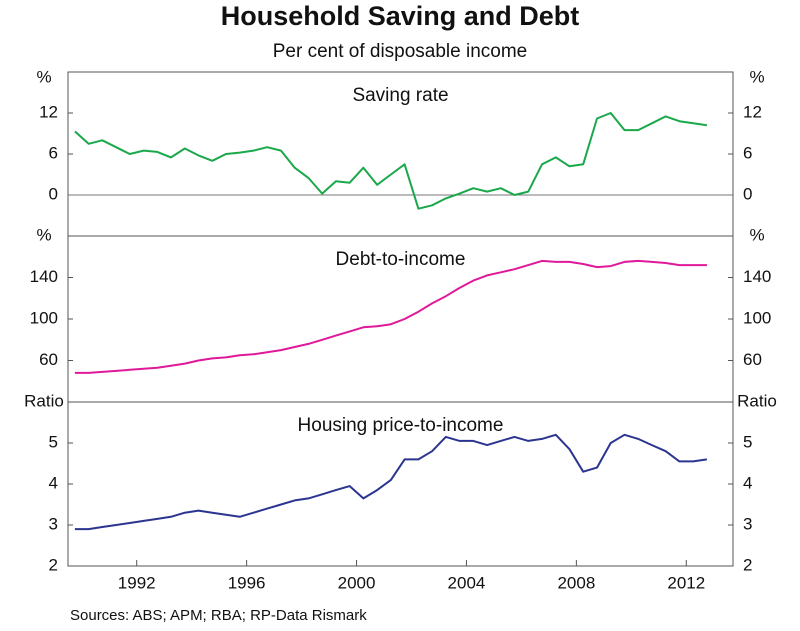 Image resolution: width=800 pixels, height=631 pixels. What do you see at coordinates (401, 425) in the screenshot?
I see `panel-title: Housing price-to-income` at bounding box center [401, 425].